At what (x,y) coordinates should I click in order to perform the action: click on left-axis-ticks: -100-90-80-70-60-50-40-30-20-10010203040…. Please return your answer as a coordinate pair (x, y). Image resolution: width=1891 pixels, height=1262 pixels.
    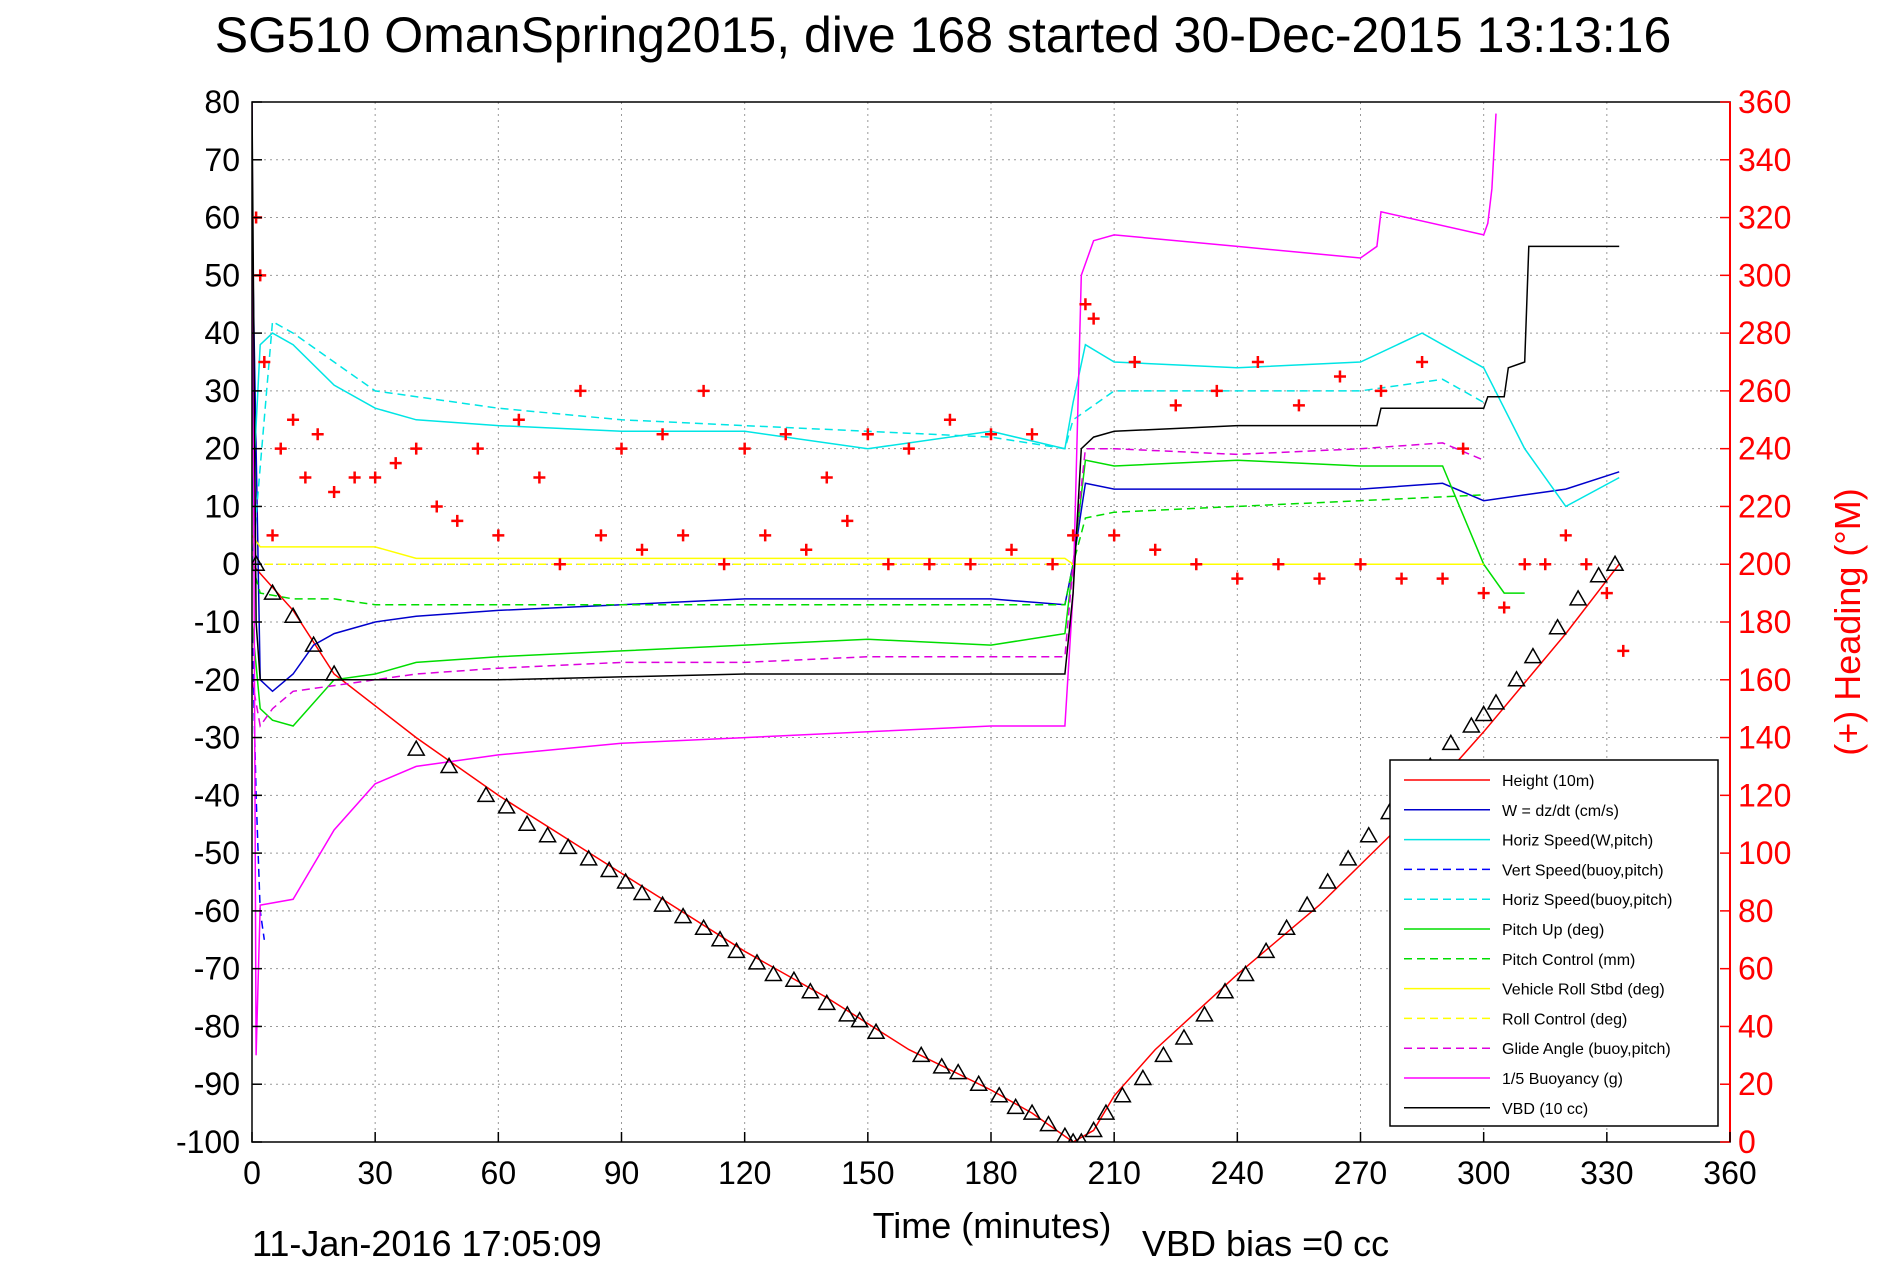
    Looking at the image, I should click on (219, 622).